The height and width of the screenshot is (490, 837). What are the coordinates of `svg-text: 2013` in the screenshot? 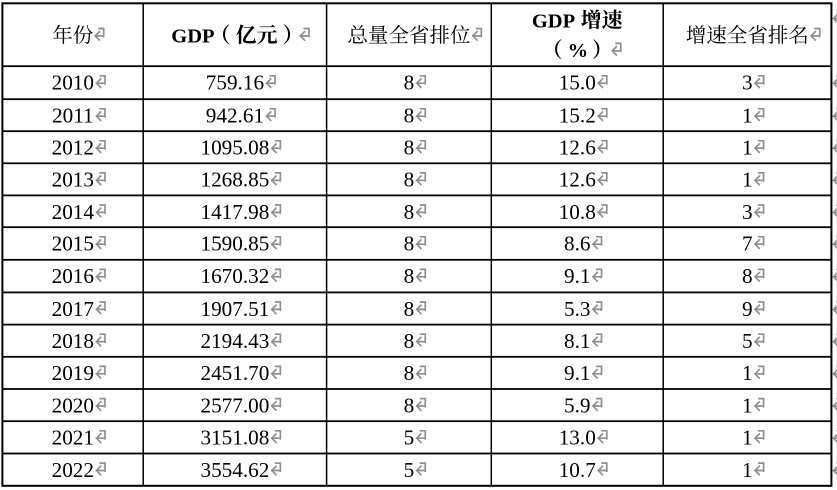 It's located at (73, 180).